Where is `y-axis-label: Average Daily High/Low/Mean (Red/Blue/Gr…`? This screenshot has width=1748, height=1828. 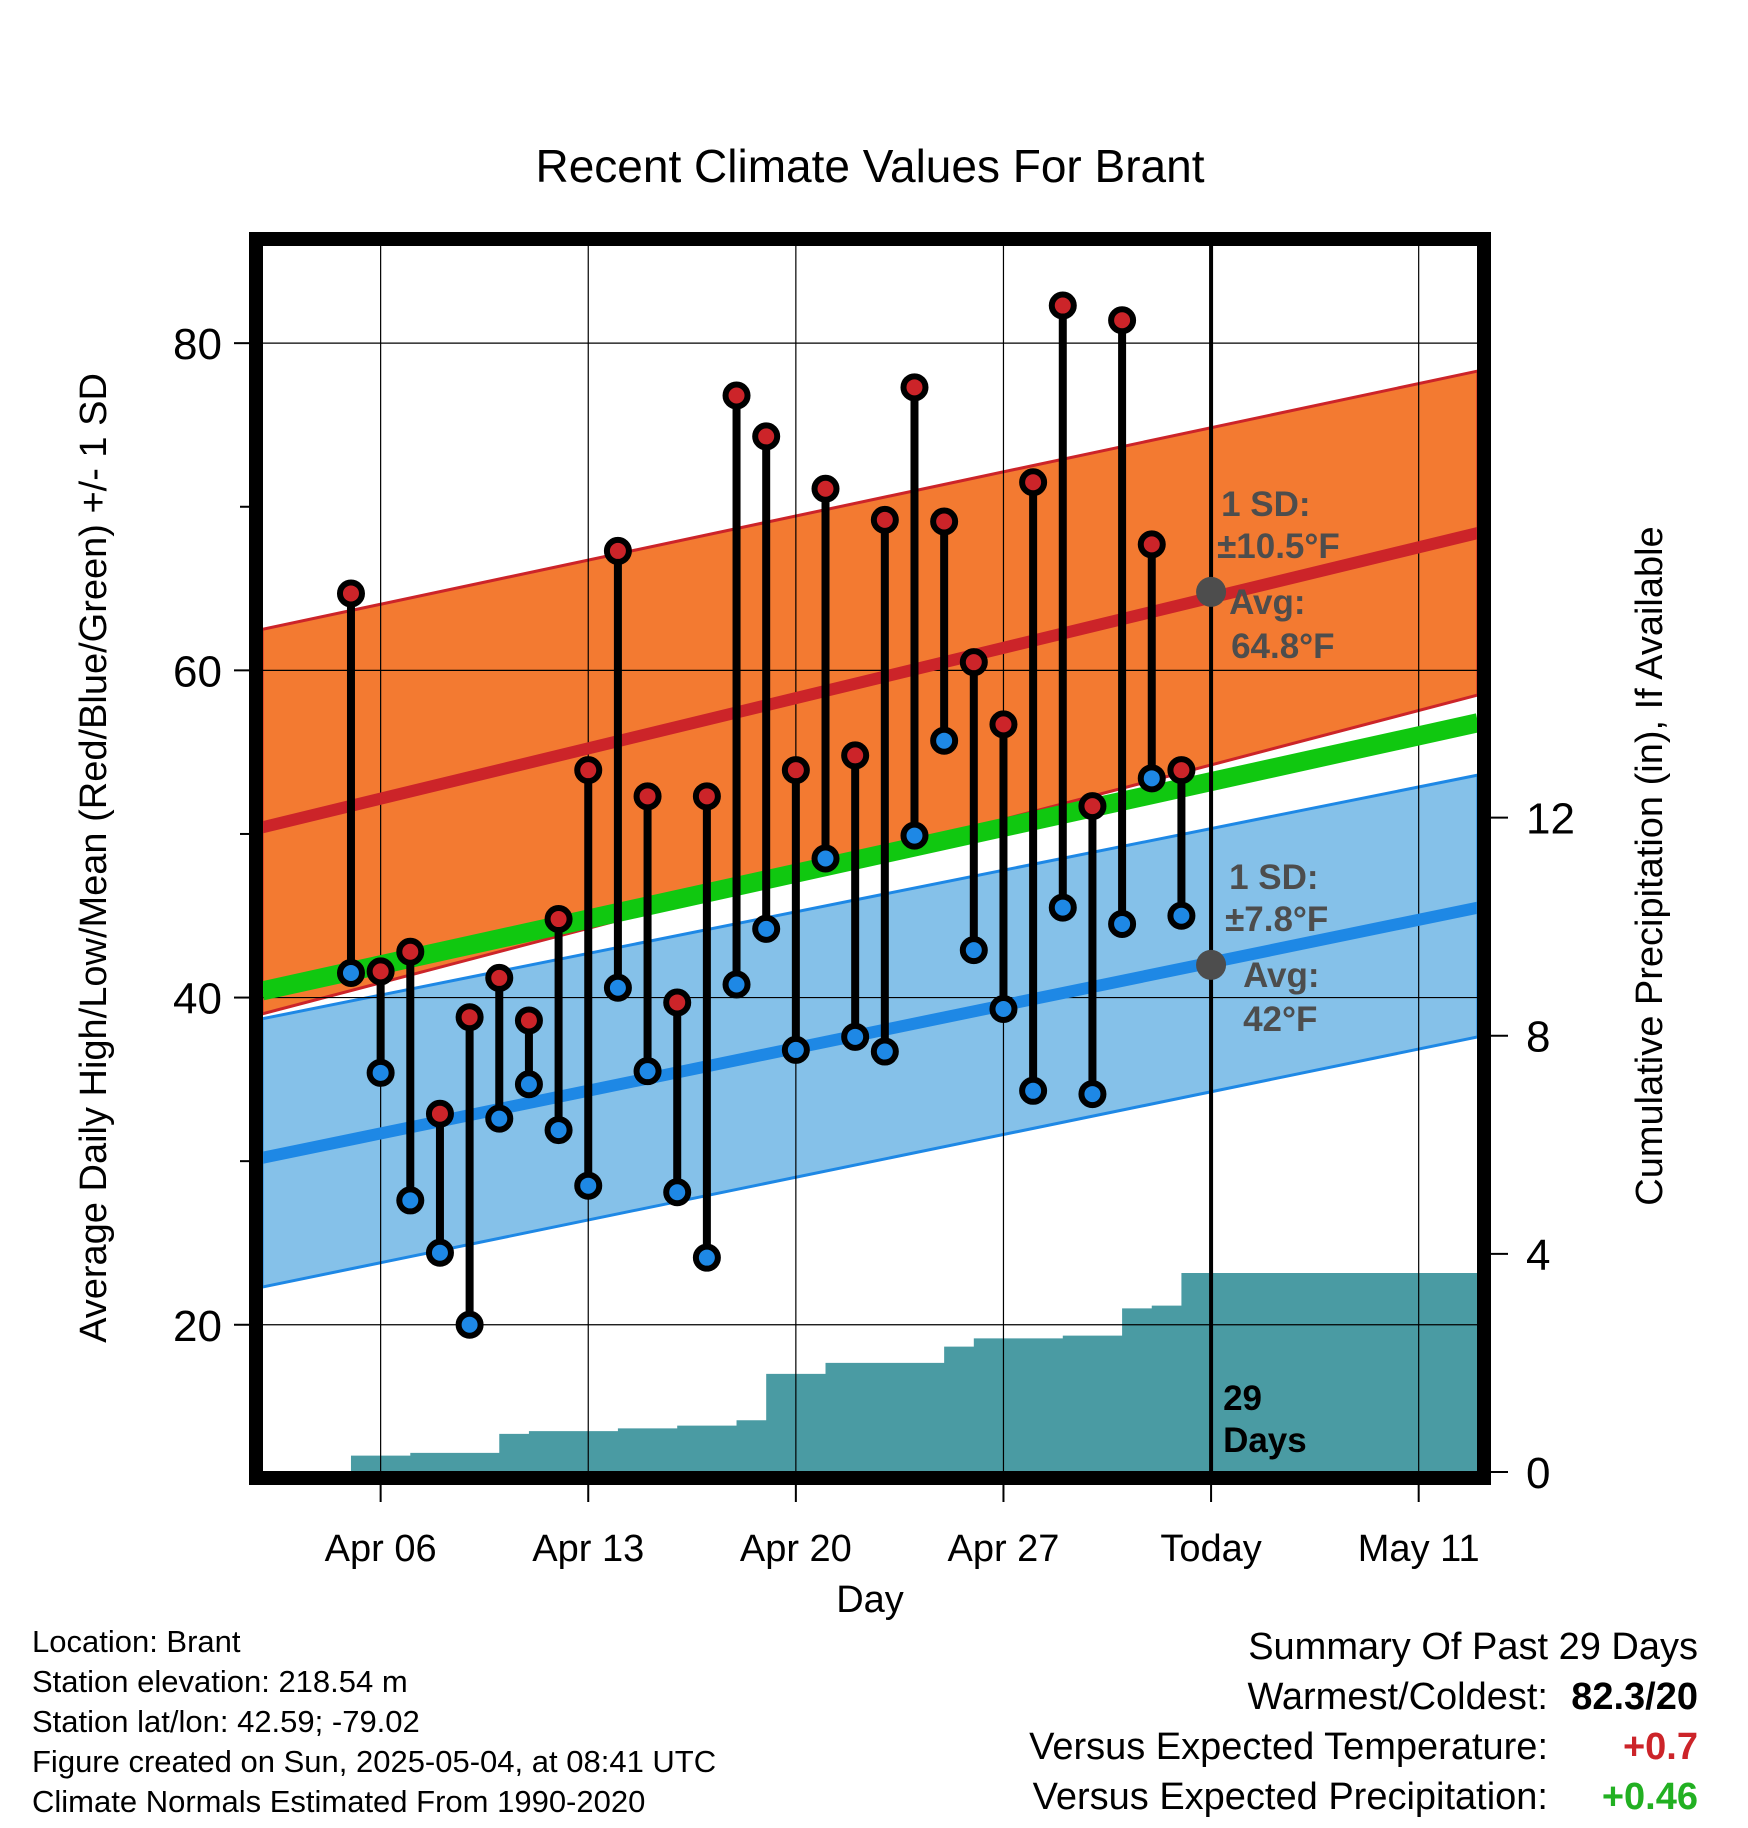
y-axis-label: Average Daily High/Low/Mean (Red/Blue/Gr… is located at coordinates (94, 858).